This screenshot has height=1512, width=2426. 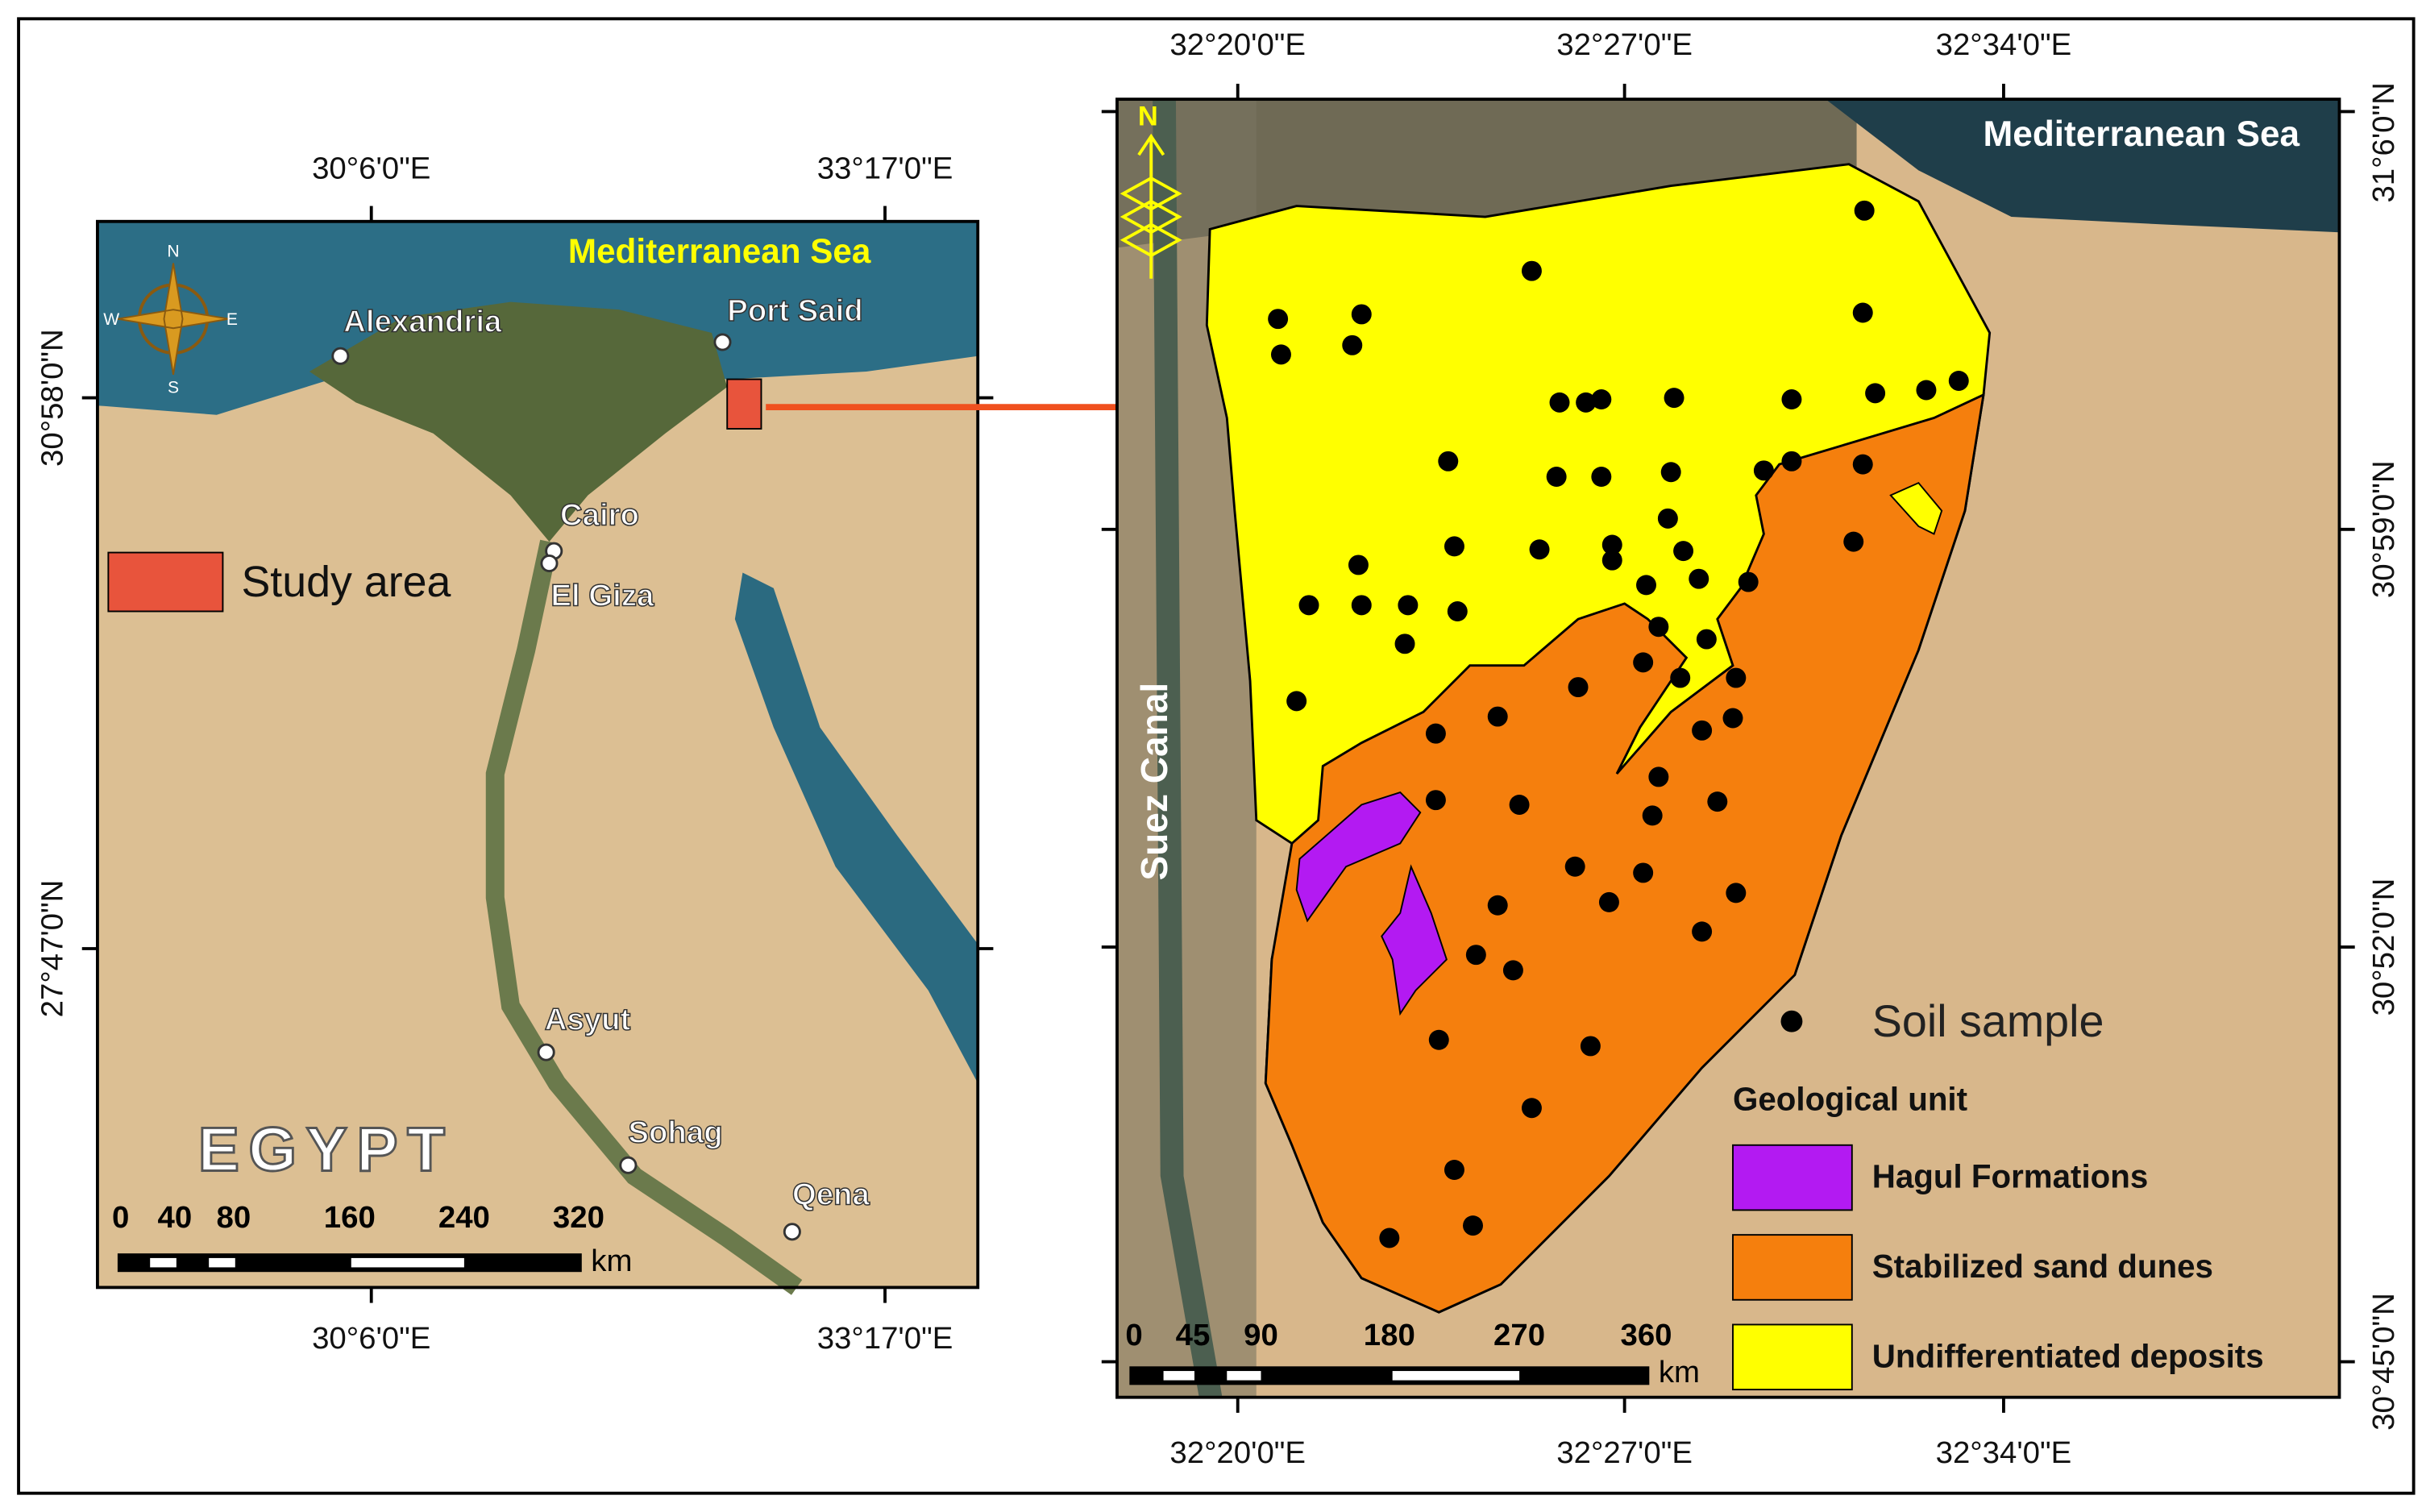 I want to click on scale-label: 45, so click(x=1193, y=1335).